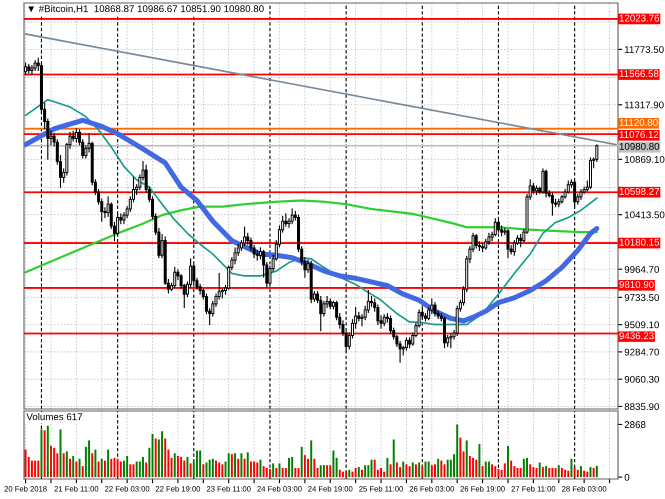 The width and height of the screenshot is (665, 499). What do you see at coordinates (644, 104) in the screenshot?
I see `y-tick-label: 11317.90` at bounding box center [644, 104].